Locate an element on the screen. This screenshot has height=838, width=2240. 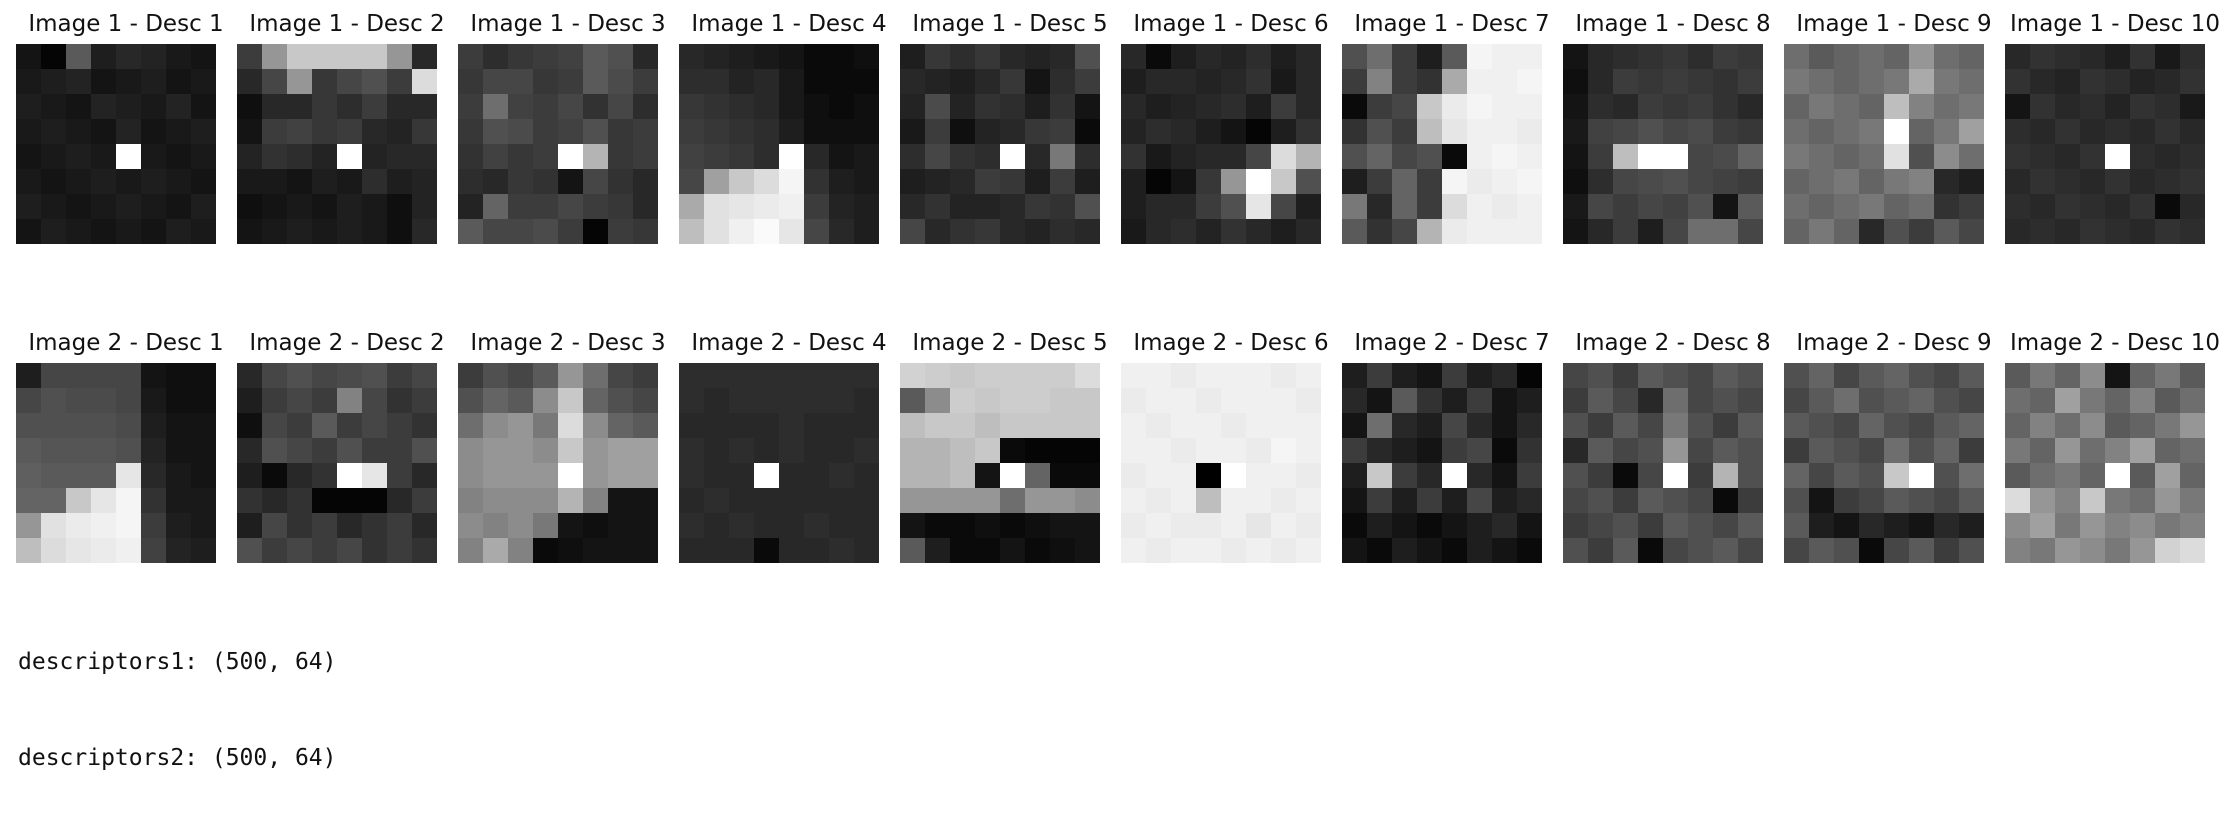
panel-title: Image 2 - Desc 4 is located at coordinates (789, 343).